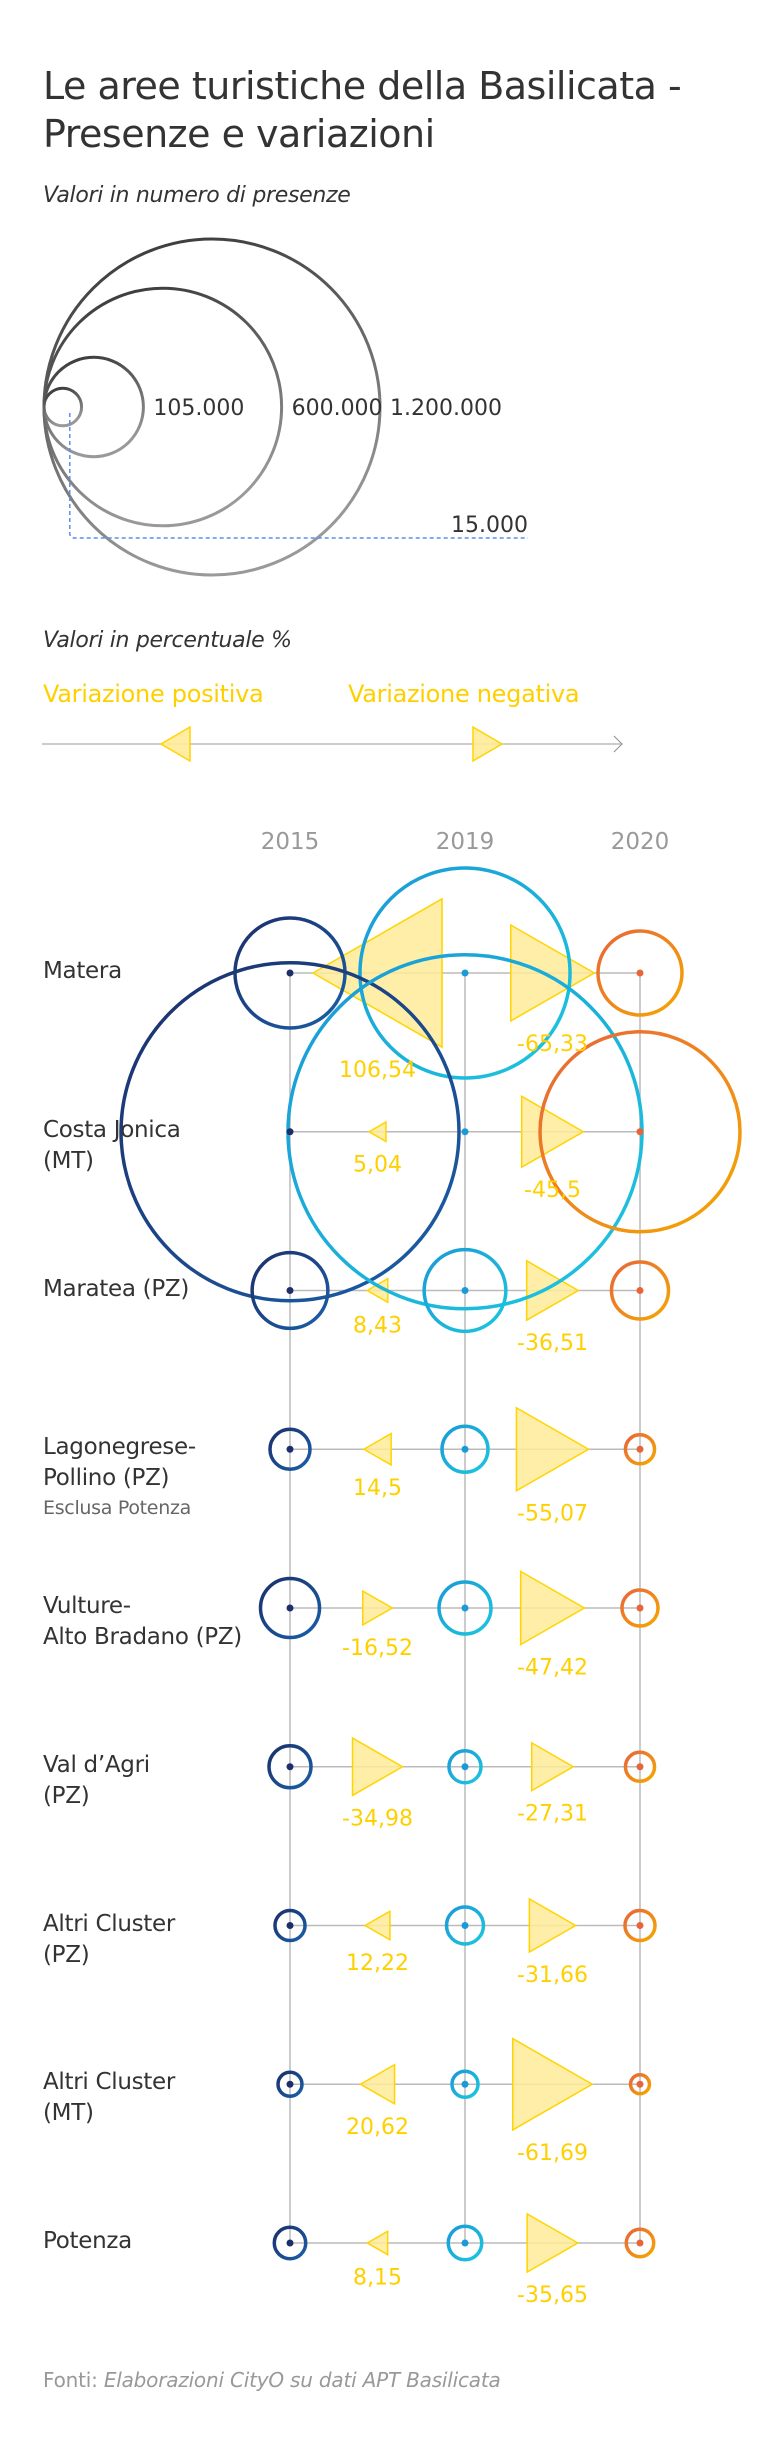 Image resolution: width=782 pixels, height=2442 pixels. What do you see at coordinates (377, 1164) in the screenshot?
I see `variation-label: 5,04` at bounding box center [377, 1164].